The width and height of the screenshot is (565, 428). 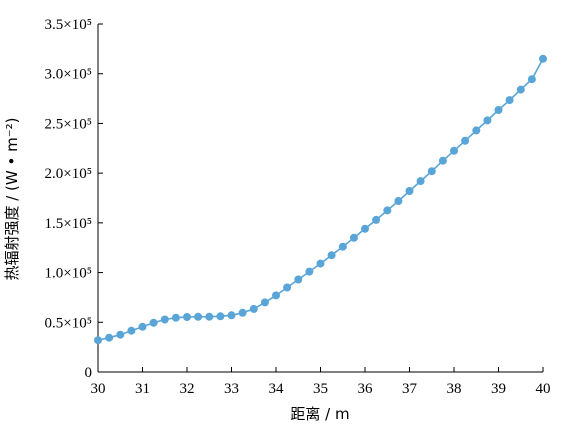 I want to click on x-tick-label: 39, so click(x=498, y=389).